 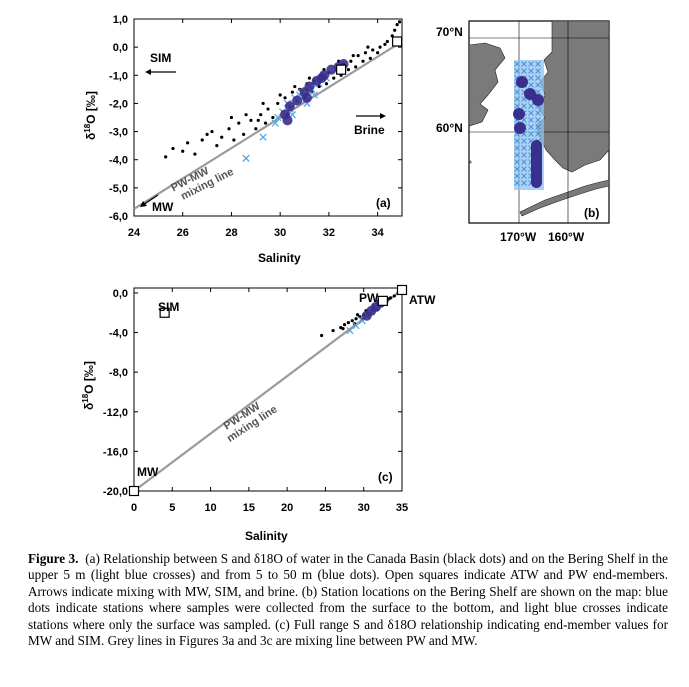 What do you see at coordinates (449, 128) in the screenshot?
I see `lat-label-60: 60°N` at bounding box center [449, 128].